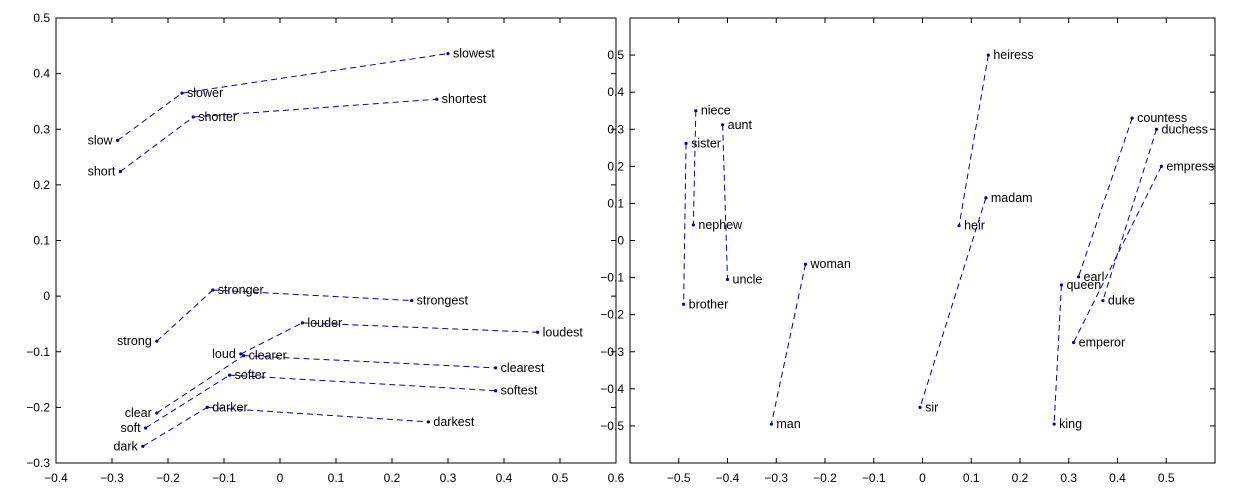 The image size is (1234, 504). Describe the element at coordinates (612, 426) in the screenshot. I see `y-tick-label: −0.5` at that location.